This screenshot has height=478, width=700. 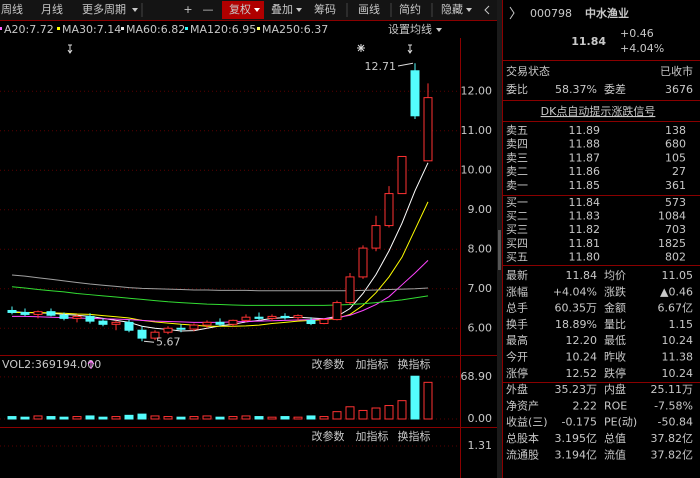 I want to click on toolbar-button: 叠加, so click(x=282, y=9).